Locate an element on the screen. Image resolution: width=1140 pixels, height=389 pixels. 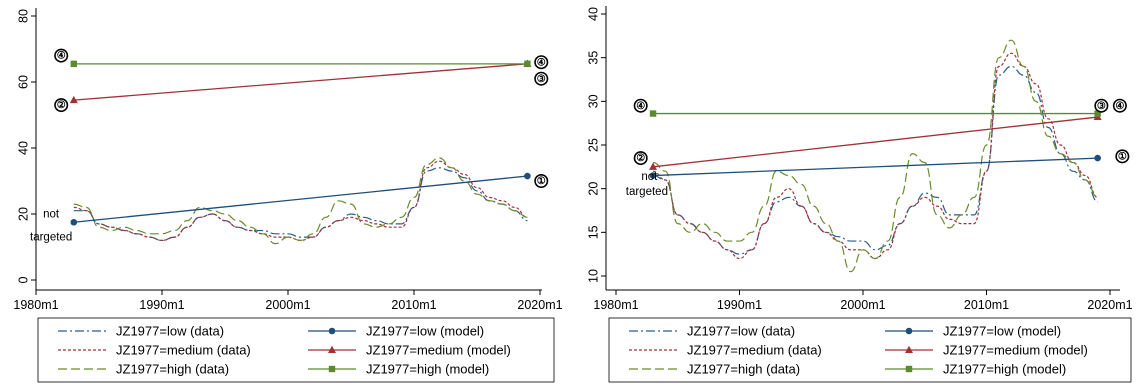
y-tick-label: 10 is located at coordinates (593, 276).